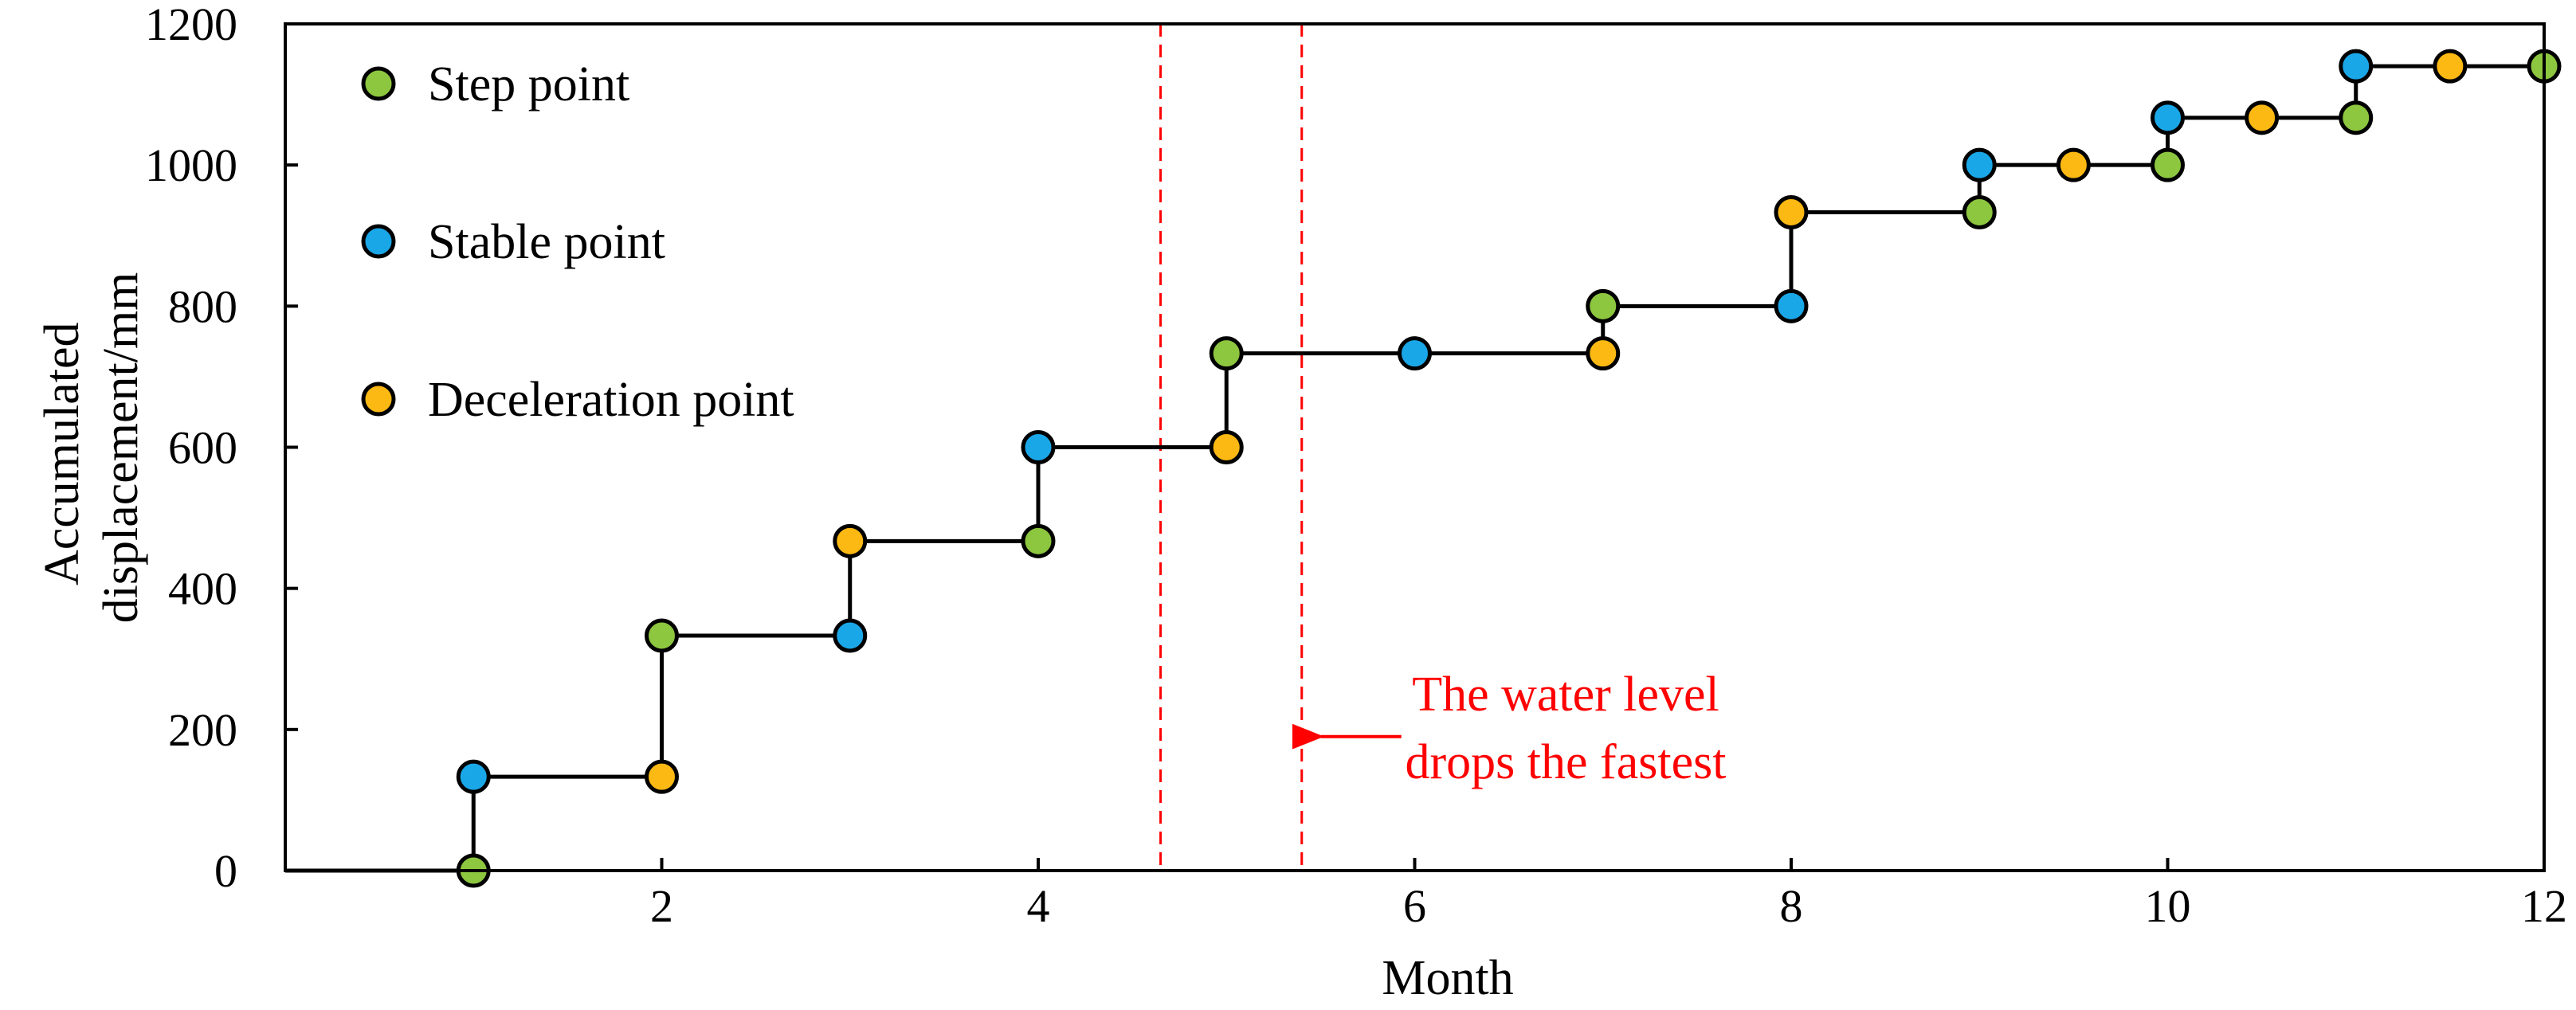 Image resolution: width=2576 pixels, height=1010 pixels. I want to click on legend-deceleration-point-label: Deceleration point, so click(611, 400).